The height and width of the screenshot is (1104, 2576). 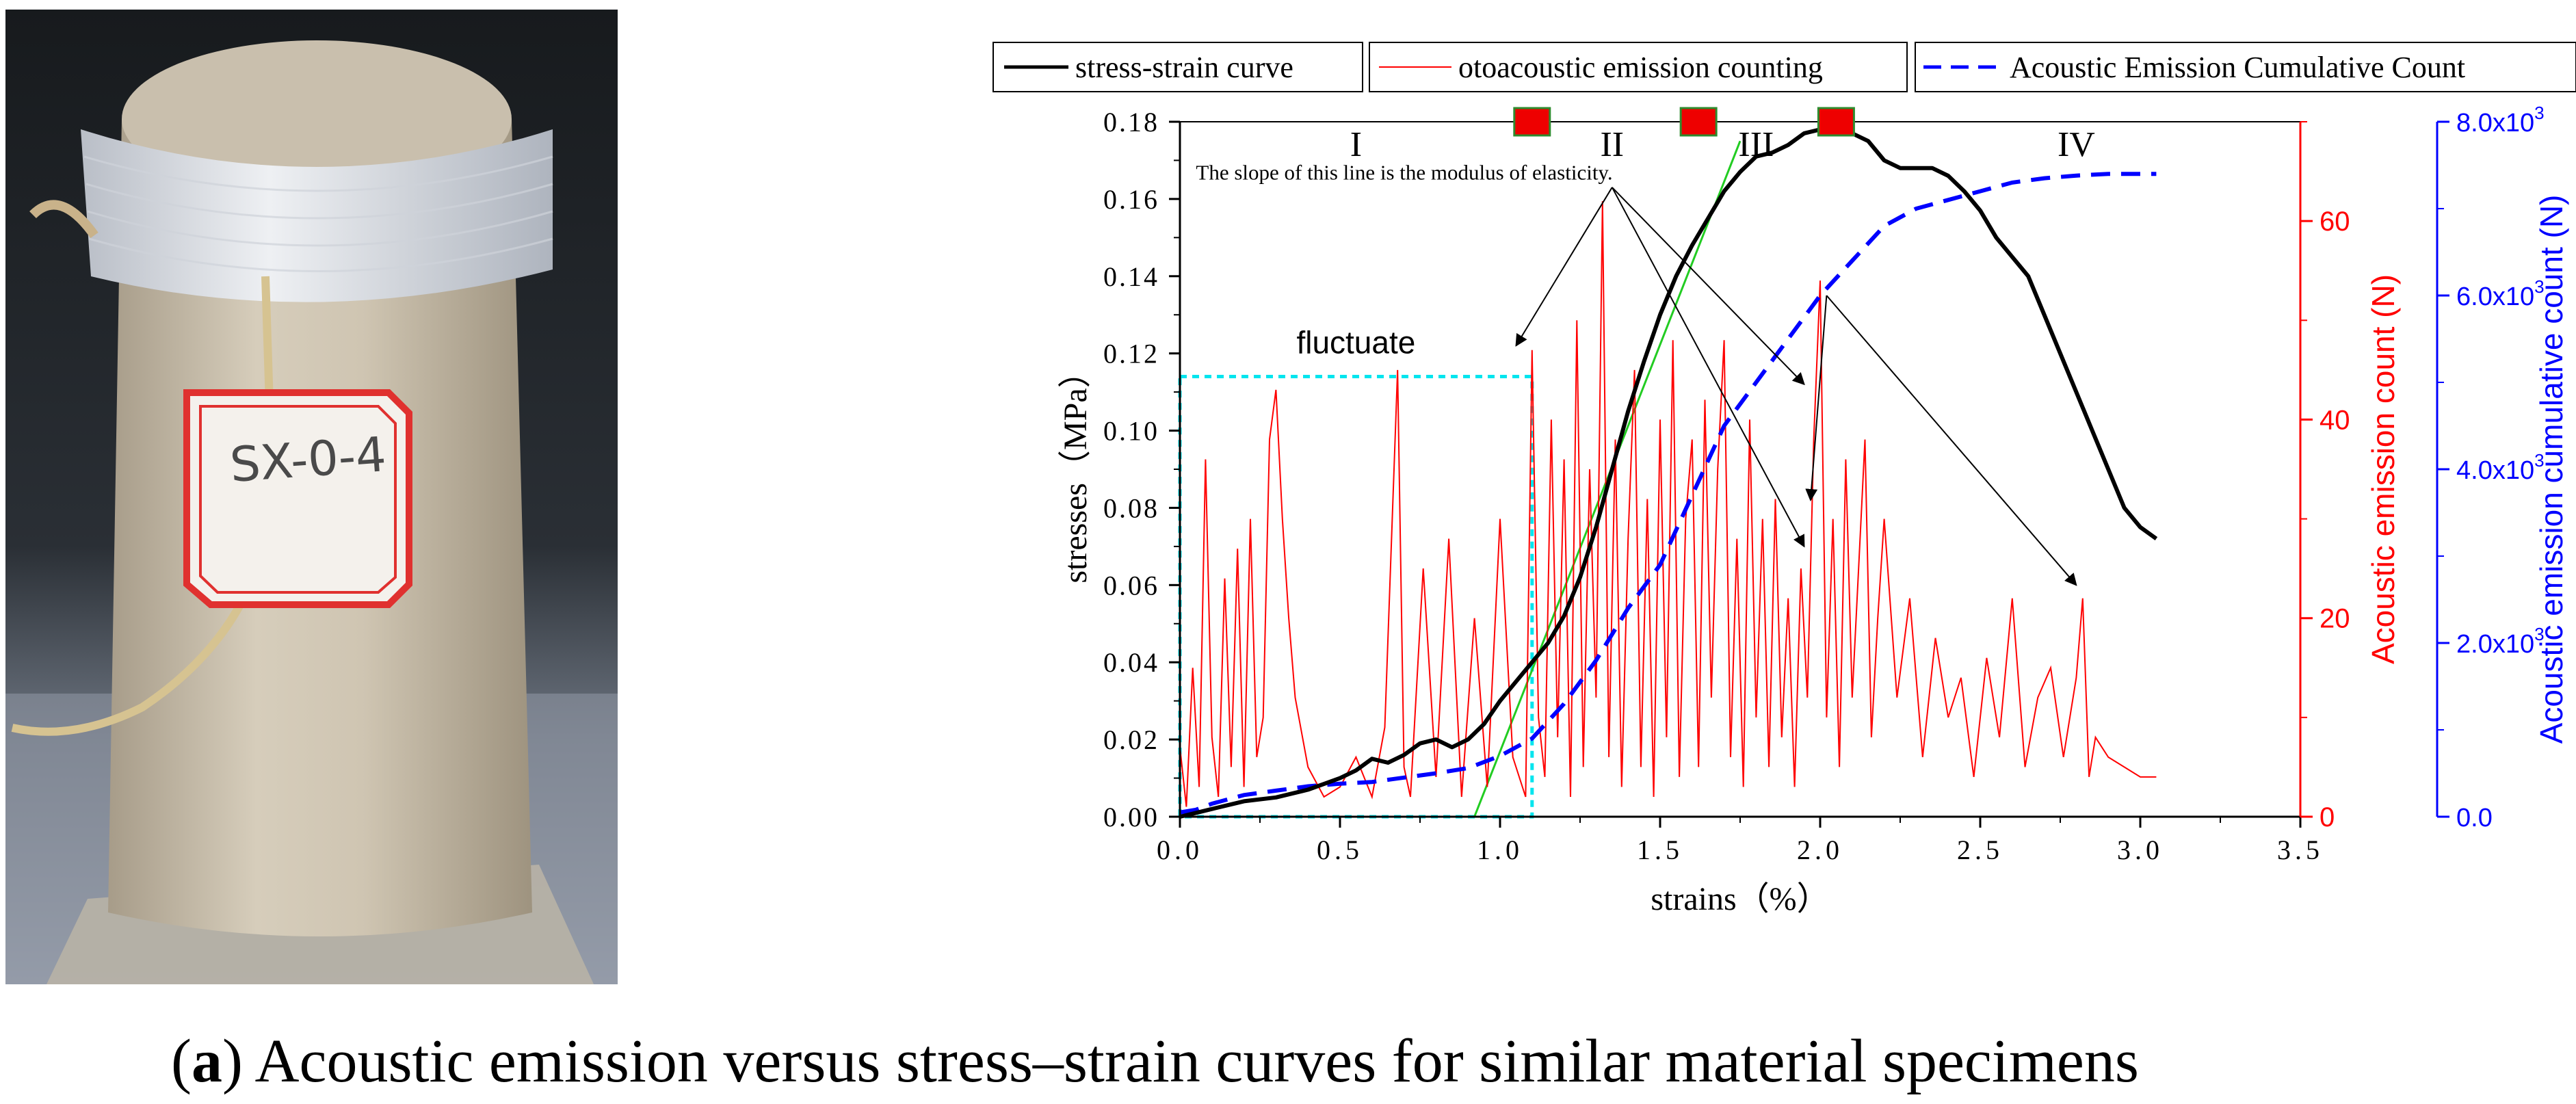 I want to click on y-right-ae-tick-label: 60, so click(x=2334, y=222).